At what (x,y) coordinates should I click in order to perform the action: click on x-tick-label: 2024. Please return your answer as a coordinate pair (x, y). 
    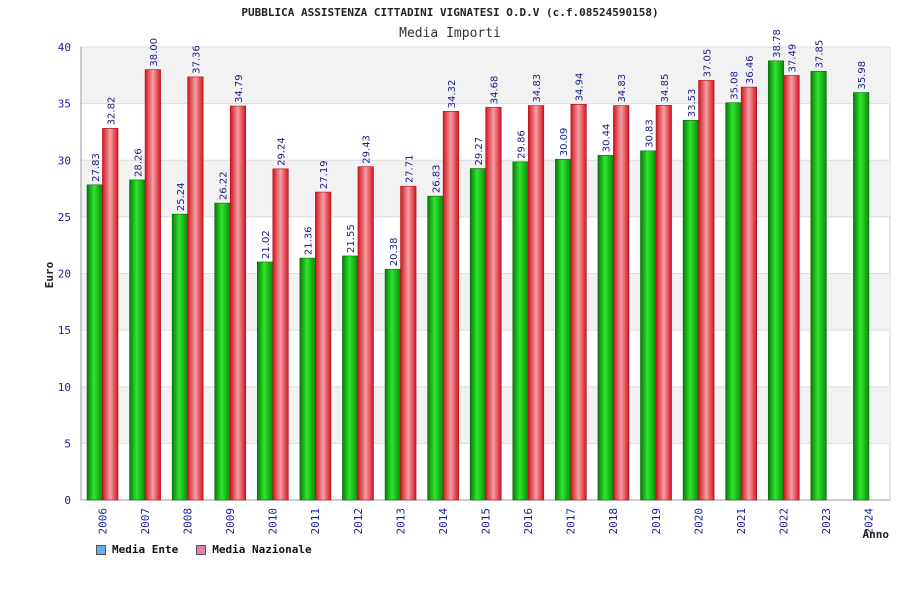
    Looking at the image, I should click on (869, 521).